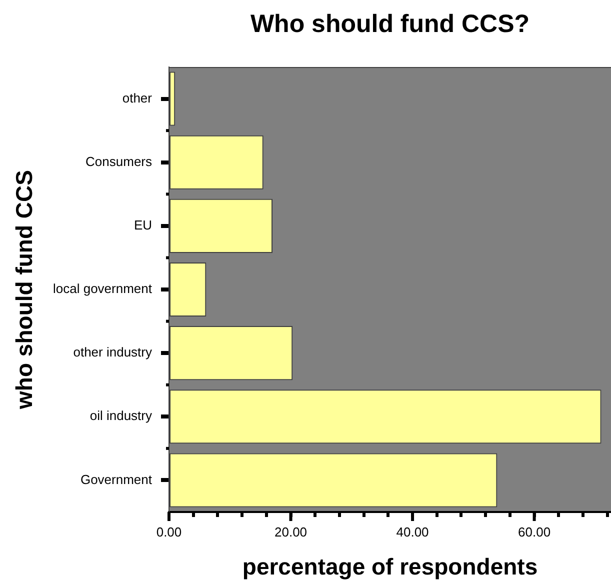 This screenshot has width=611, height=582. What do you see at coordinates (412, 532) in the screenshot?
I see `x-tick-label: 40.00` at bounding box center [412, 532].